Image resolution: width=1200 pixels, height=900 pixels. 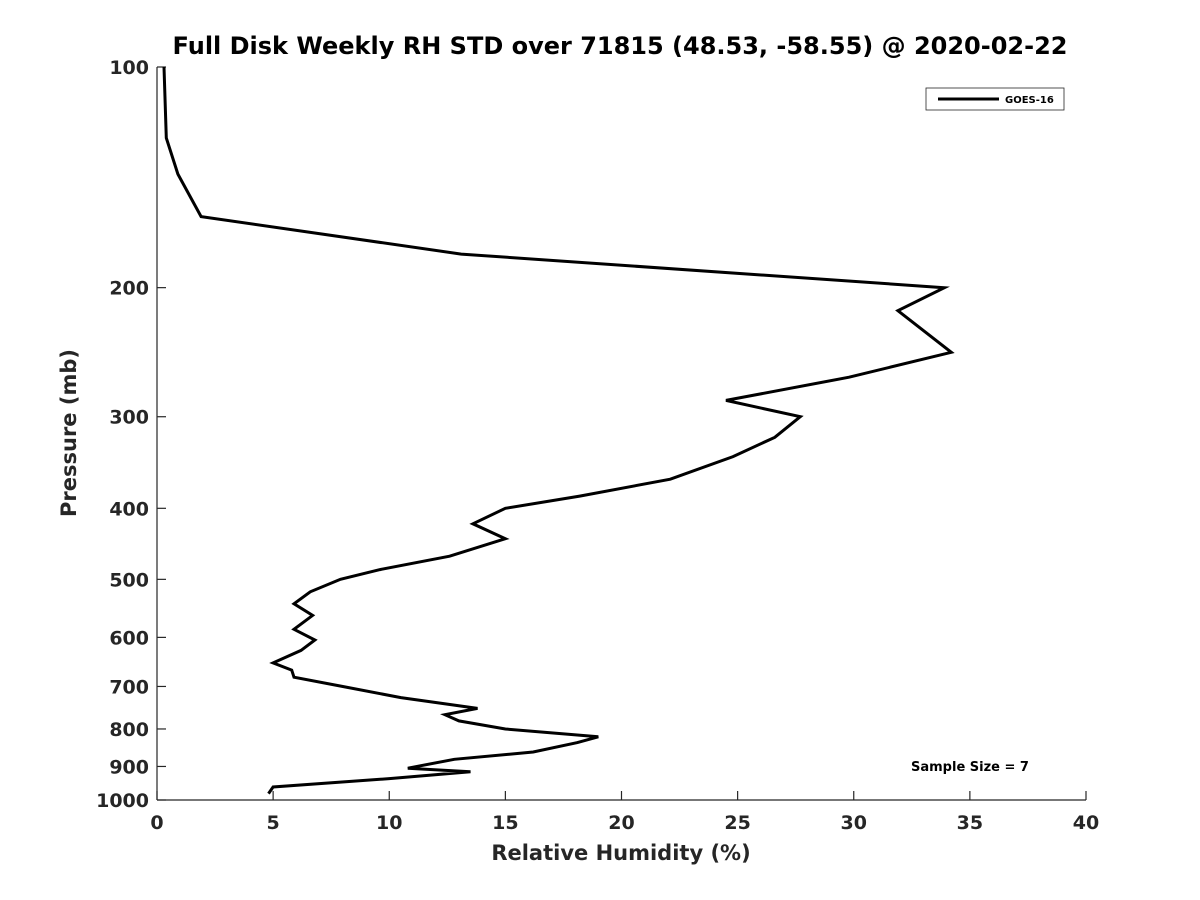 What do you see at coordinates (129, 767) in the screenshot?
I see `y-tick-label: 900` at bounding box center [129, 767].